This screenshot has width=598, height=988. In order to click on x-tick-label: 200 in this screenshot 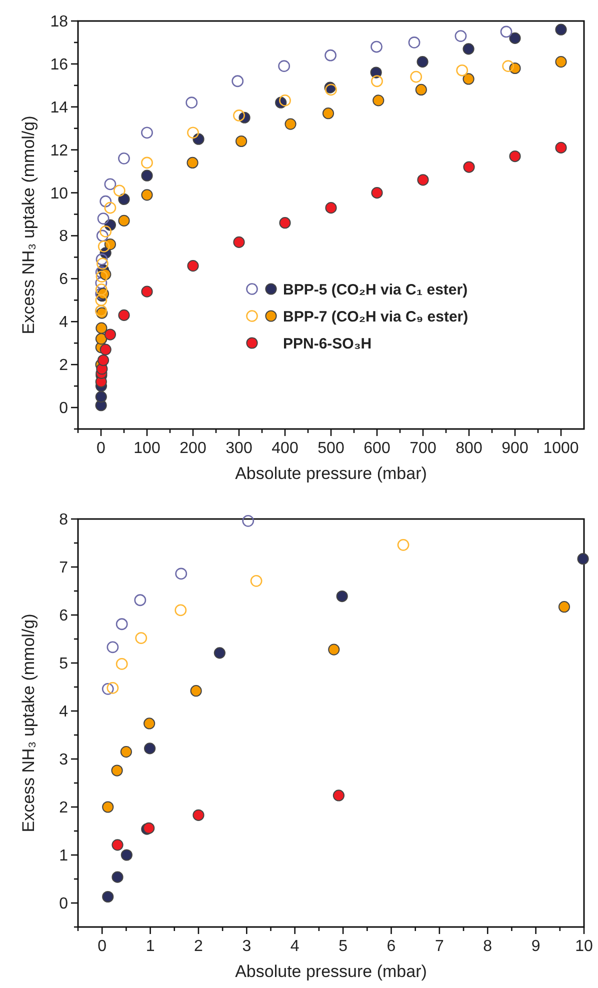, I will do `click(193, 448)`.